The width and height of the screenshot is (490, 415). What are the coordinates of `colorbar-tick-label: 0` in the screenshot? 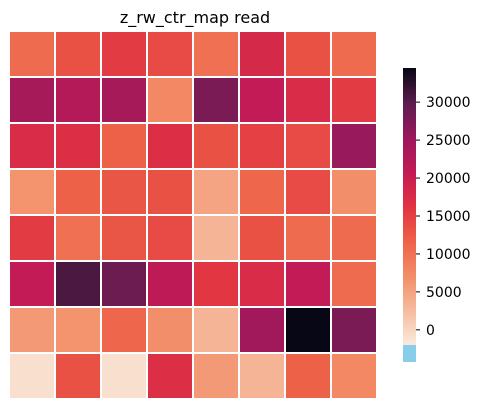 It's located at (430, 331).